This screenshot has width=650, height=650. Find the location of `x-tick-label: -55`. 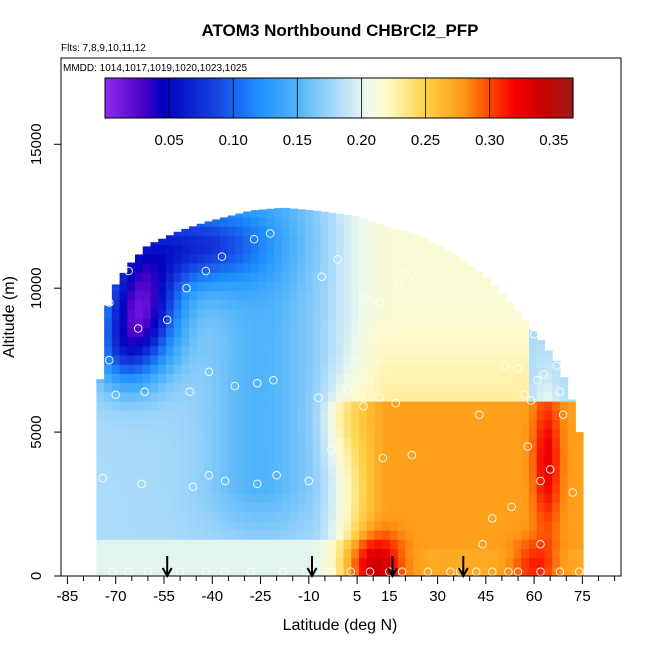

x-tick-label: -55 is located at coordinates (164, 596).